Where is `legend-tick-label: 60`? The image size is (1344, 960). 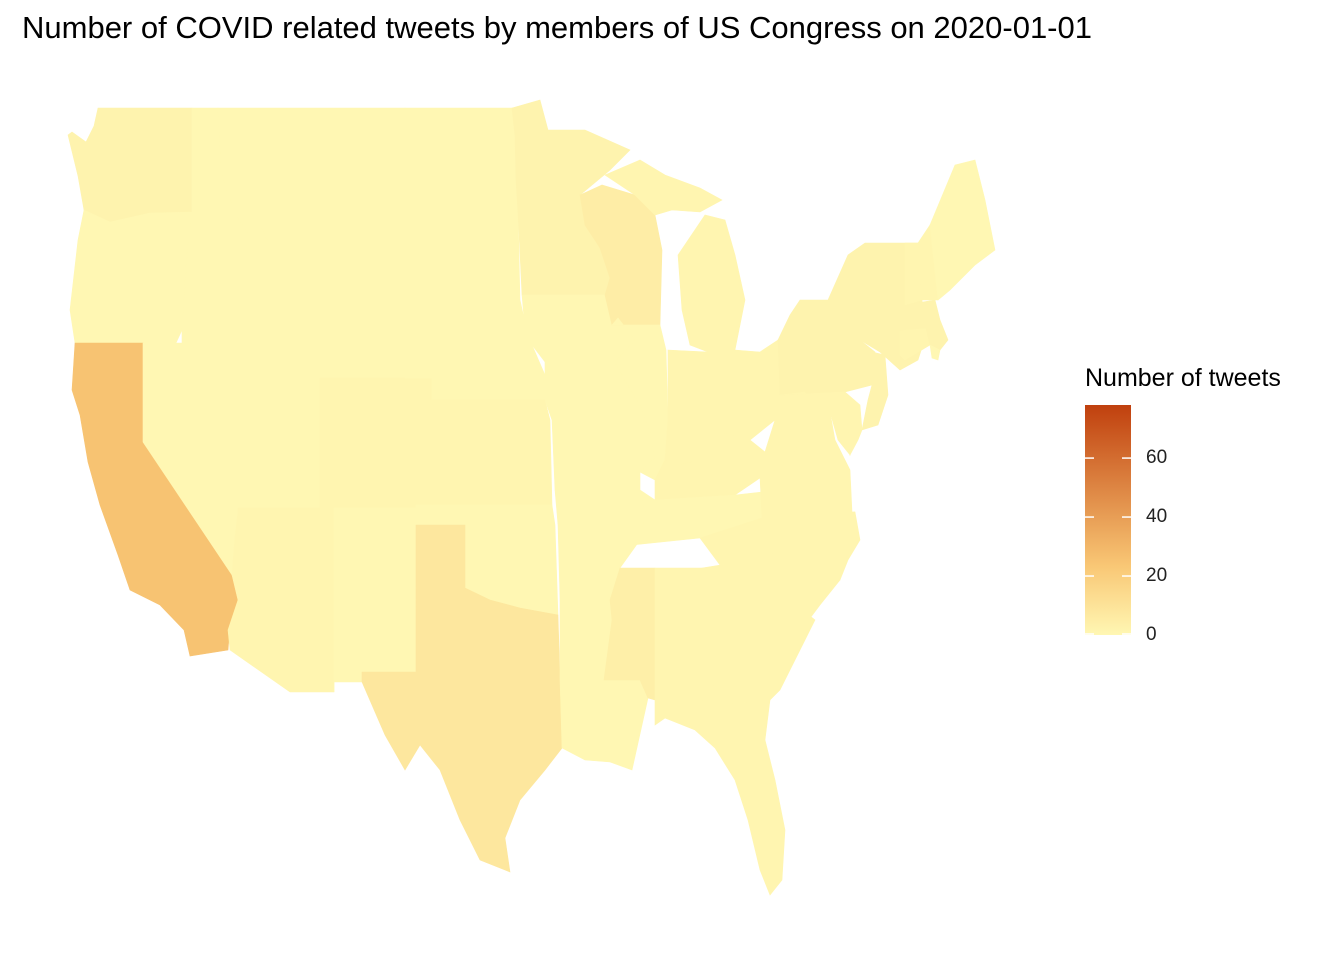
legend-tick-label: 60 is located at coordinates (1157, 458).